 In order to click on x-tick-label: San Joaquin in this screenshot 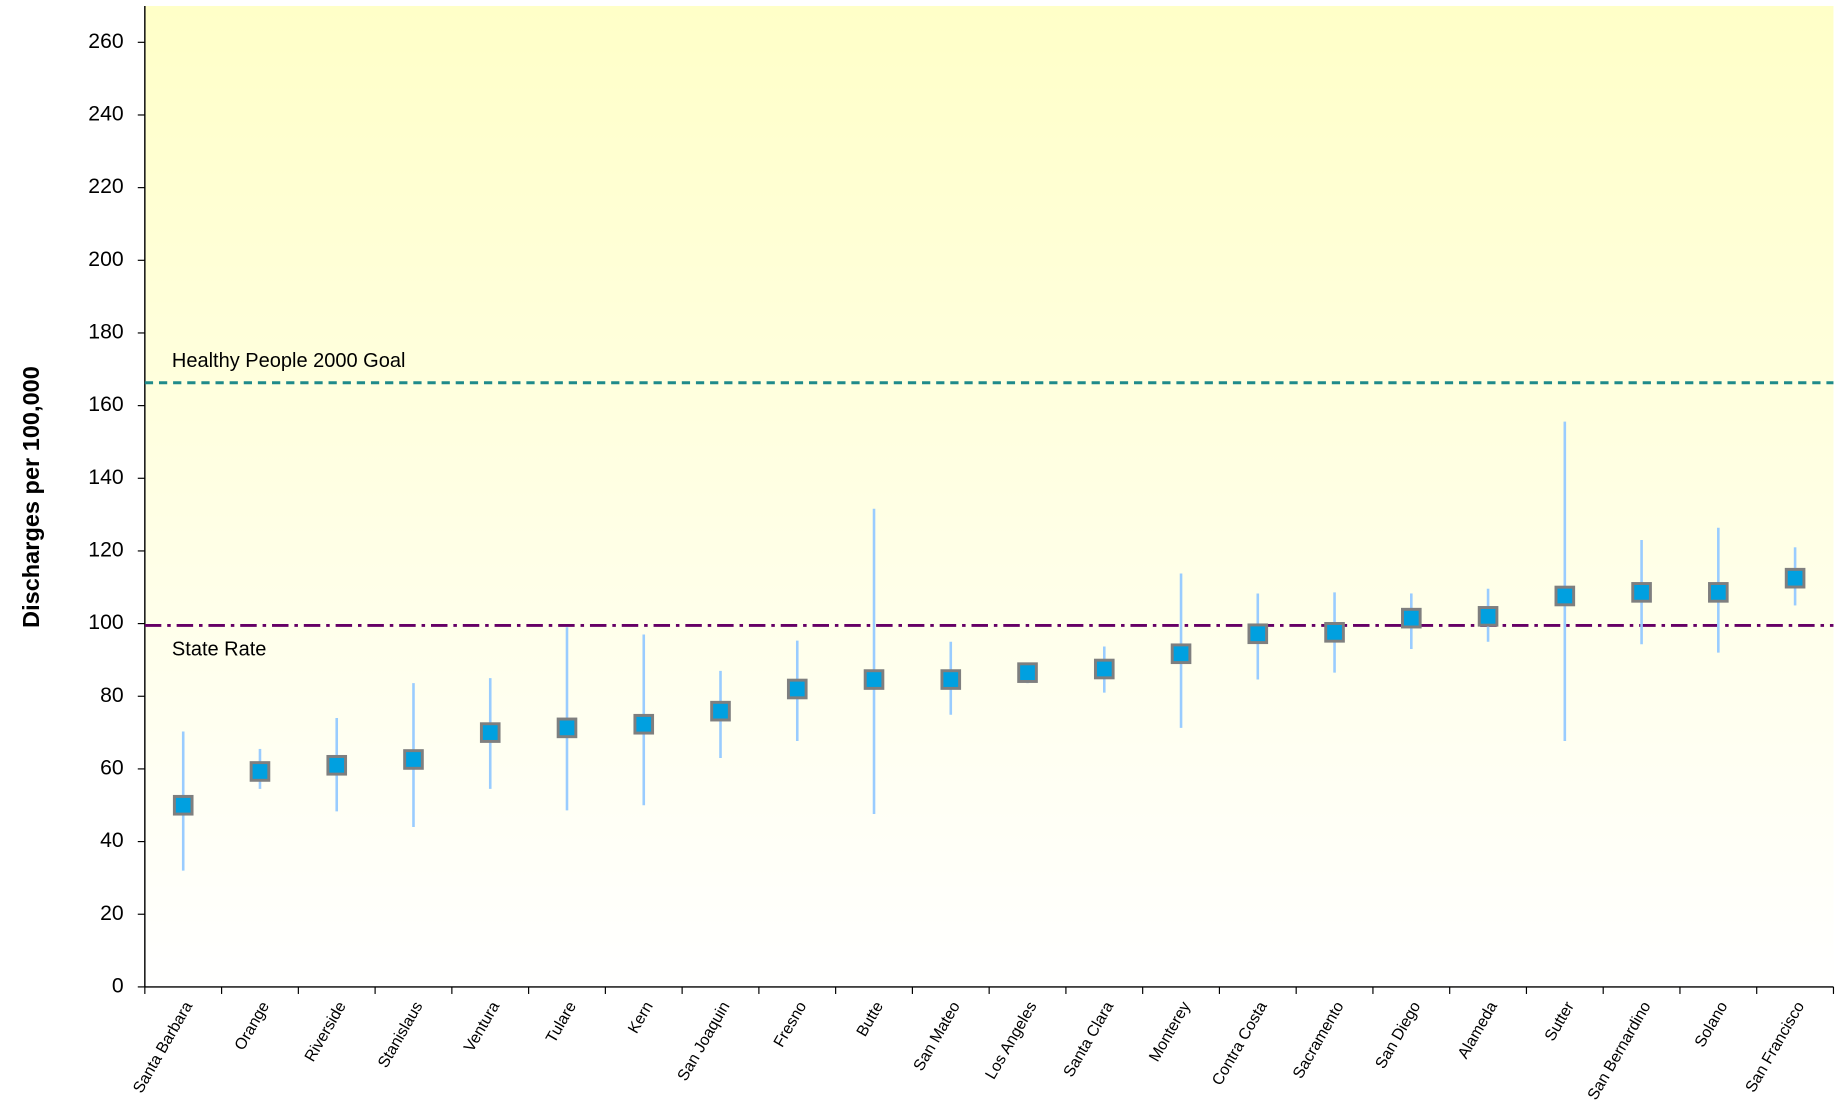, I will do `click(704, 1041)`.